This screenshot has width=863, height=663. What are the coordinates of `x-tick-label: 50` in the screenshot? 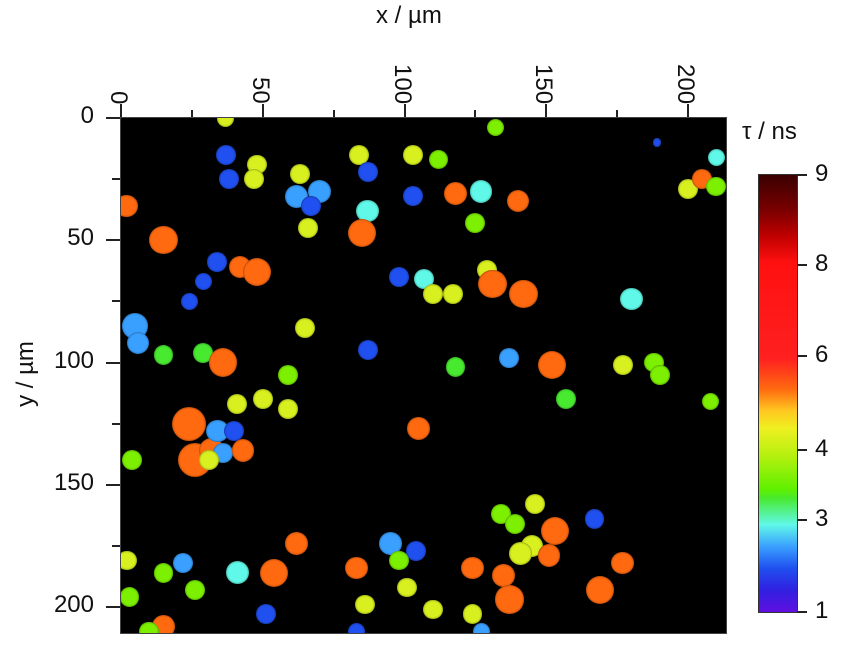 It's located at (260, 90).